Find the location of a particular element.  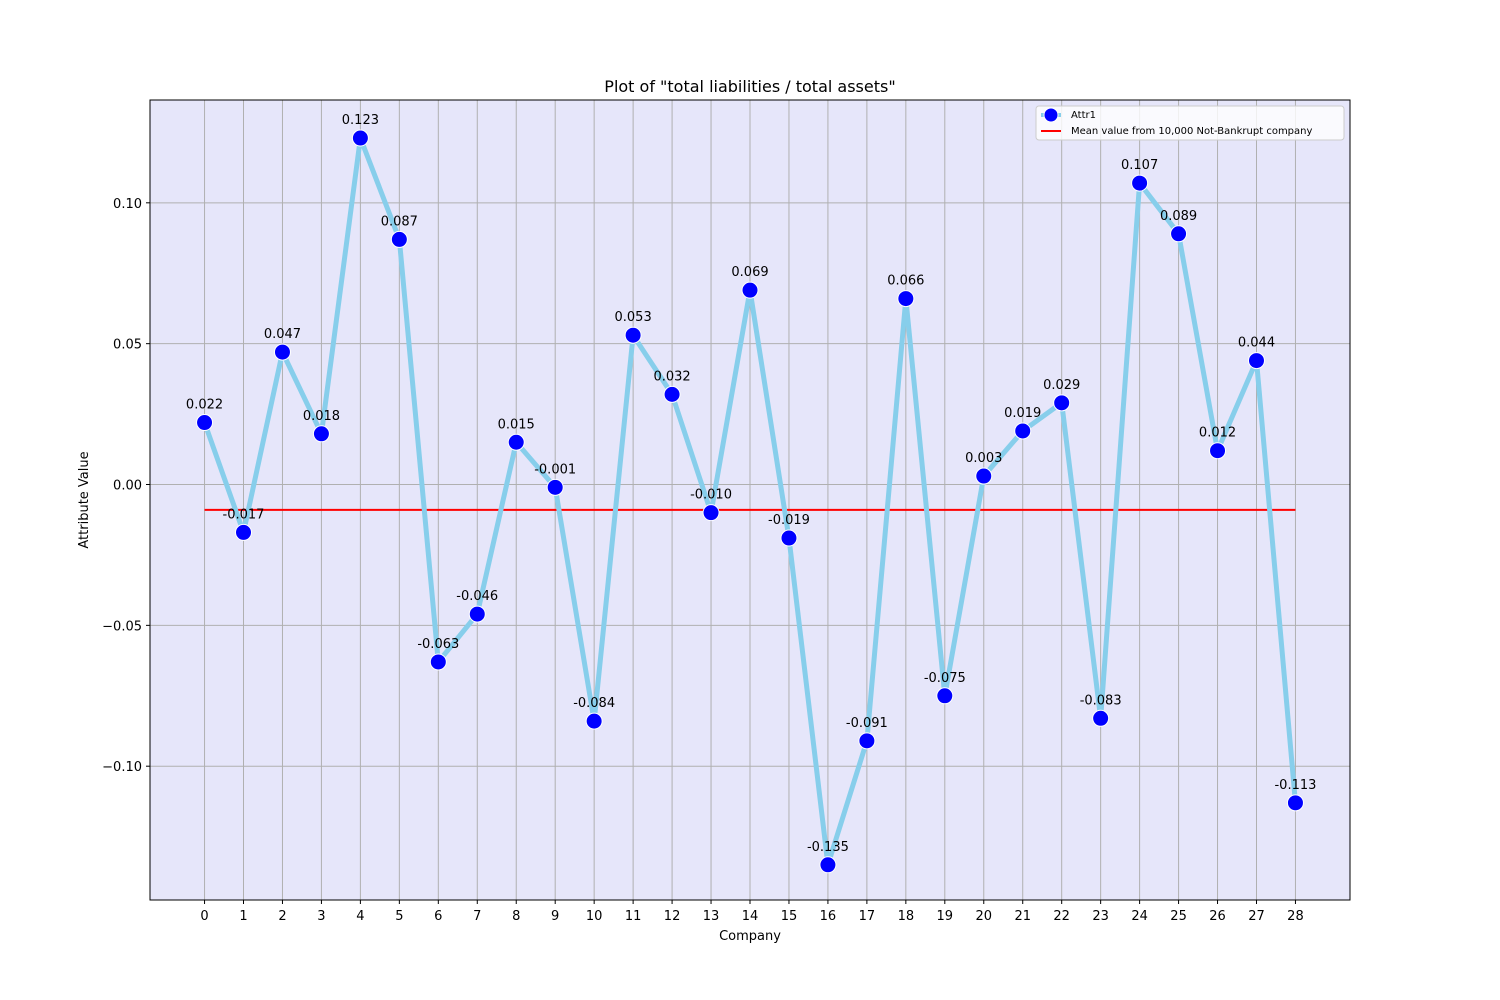

attr1-data-label: 0.018 is located at coordinates (321, 416).